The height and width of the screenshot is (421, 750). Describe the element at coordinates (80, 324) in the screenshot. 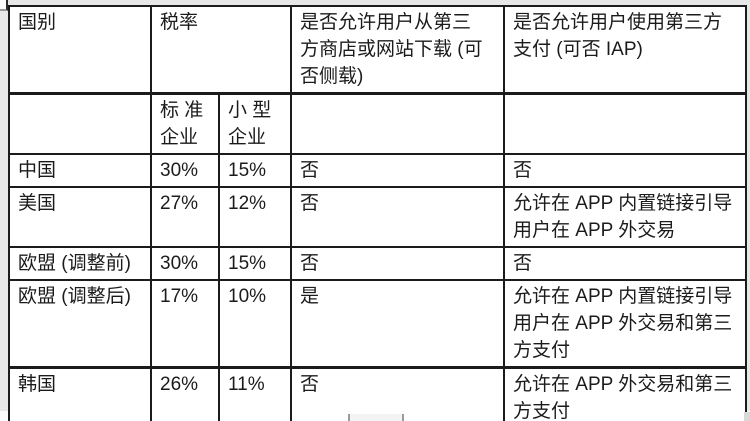

I see `cell-country: 欧盟 (调整后)` at that location.